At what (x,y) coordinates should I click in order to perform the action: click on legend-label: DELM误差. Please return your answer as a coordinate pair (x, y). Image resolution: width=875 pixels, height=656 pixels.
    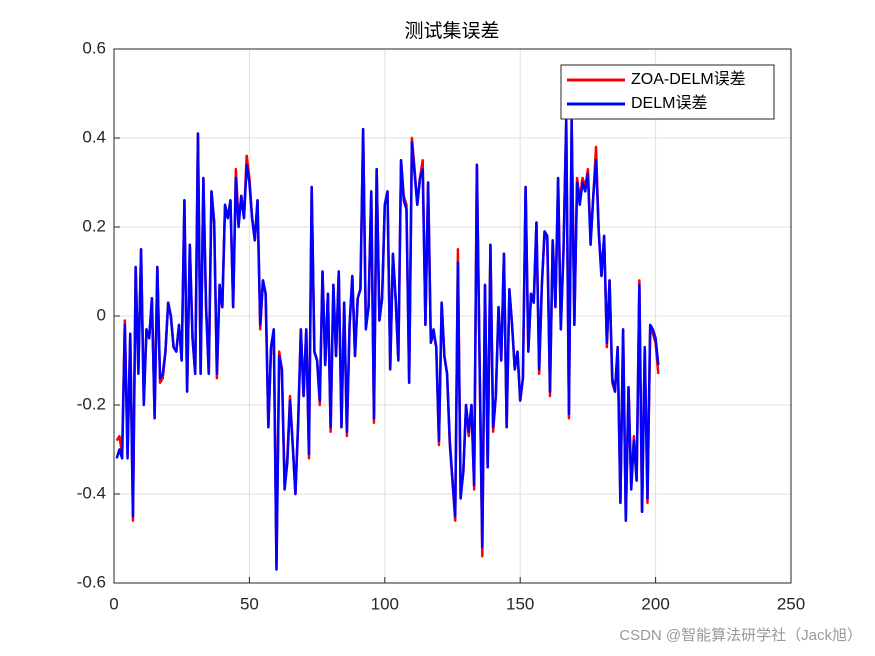
    Looking at the image, I should click on (669, 103).